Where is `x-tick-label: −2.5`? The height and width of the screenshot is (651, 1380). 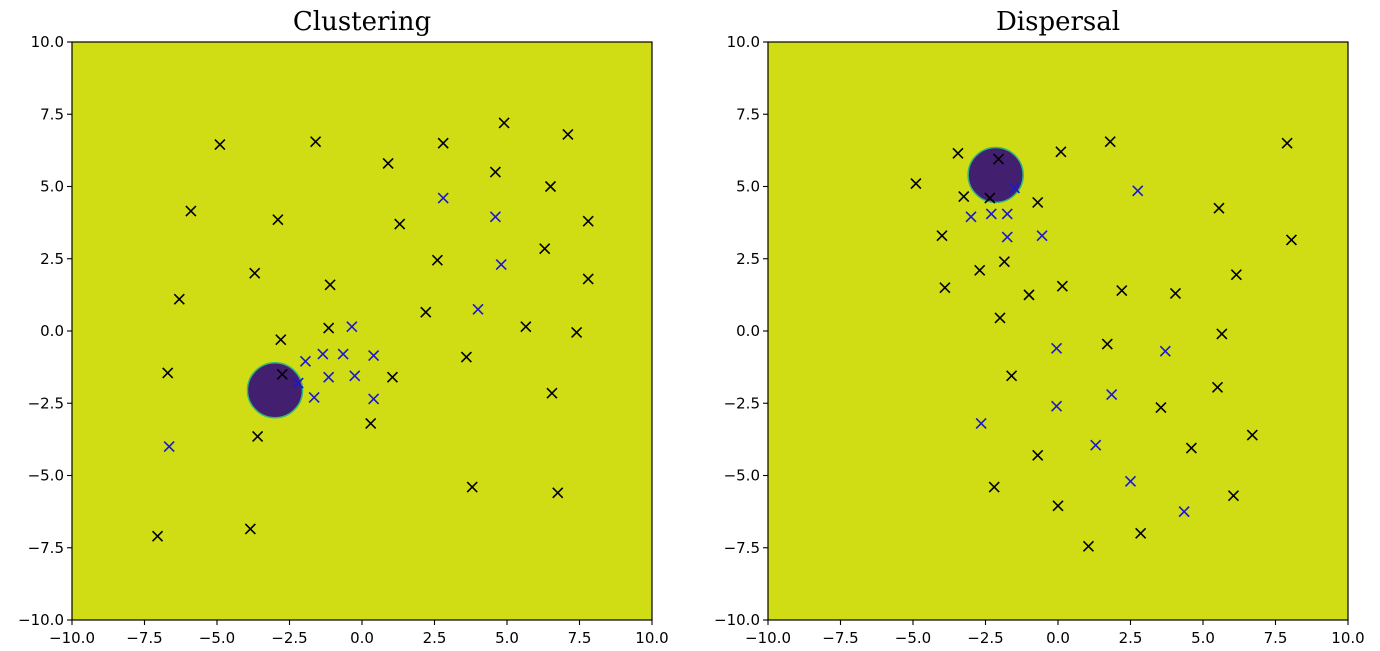
x-tick-label: −2.5 is located at coordinates (289, 638).